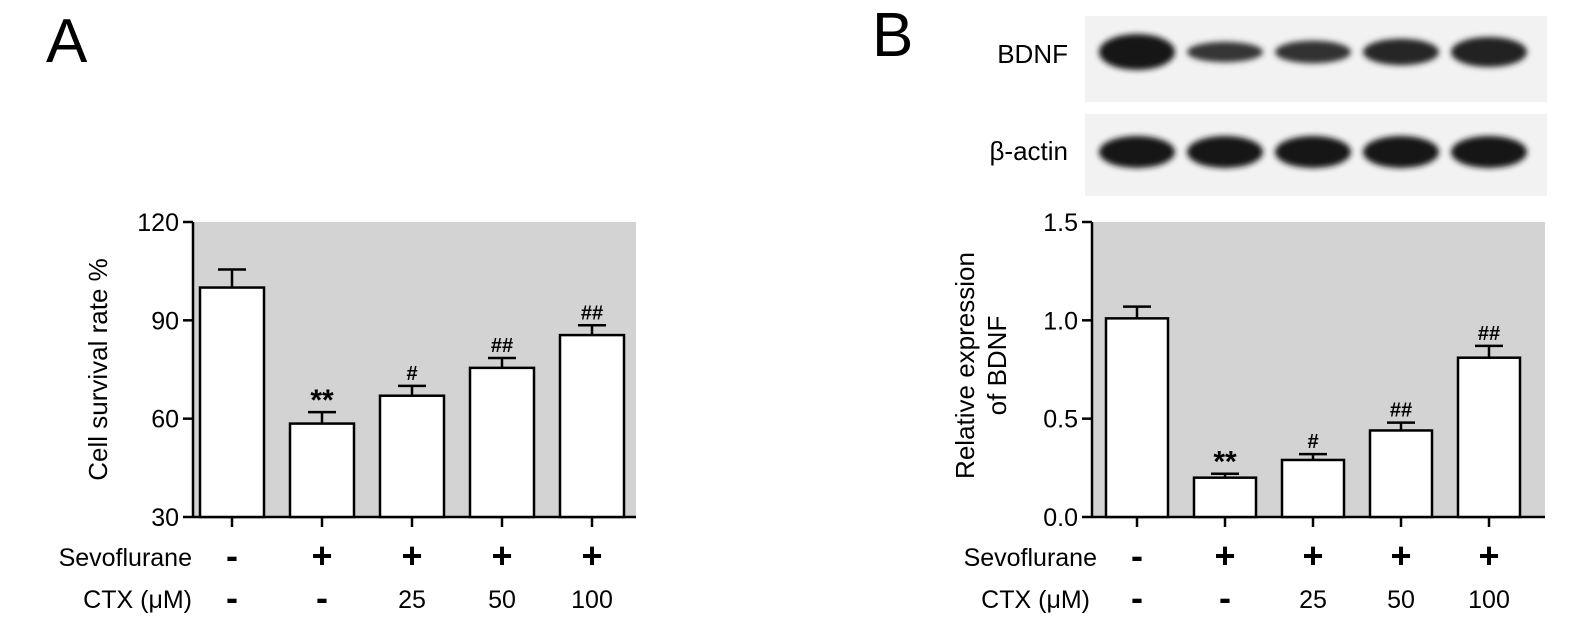  Describe the element at coordinates (892, 35) in the screenshot. I see `panel-letter-b: B` at that location.